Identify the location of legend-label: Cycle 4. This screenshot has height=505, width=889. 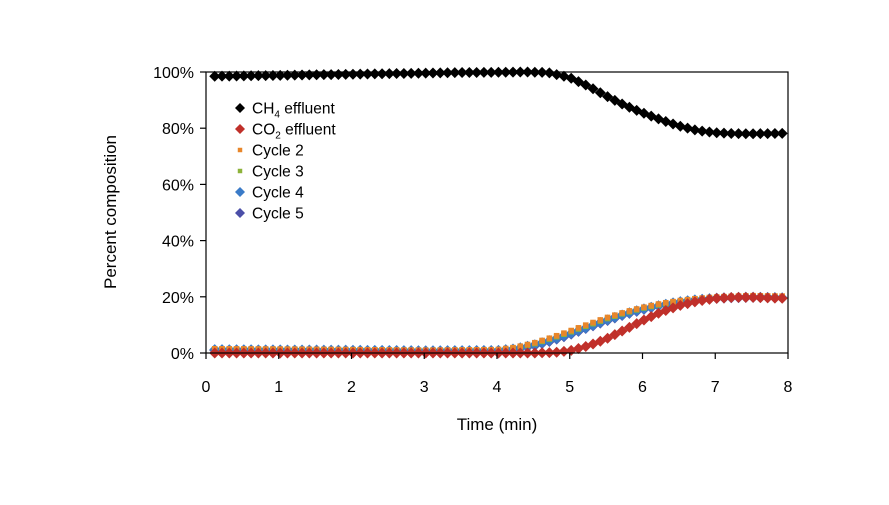
(278, 193).